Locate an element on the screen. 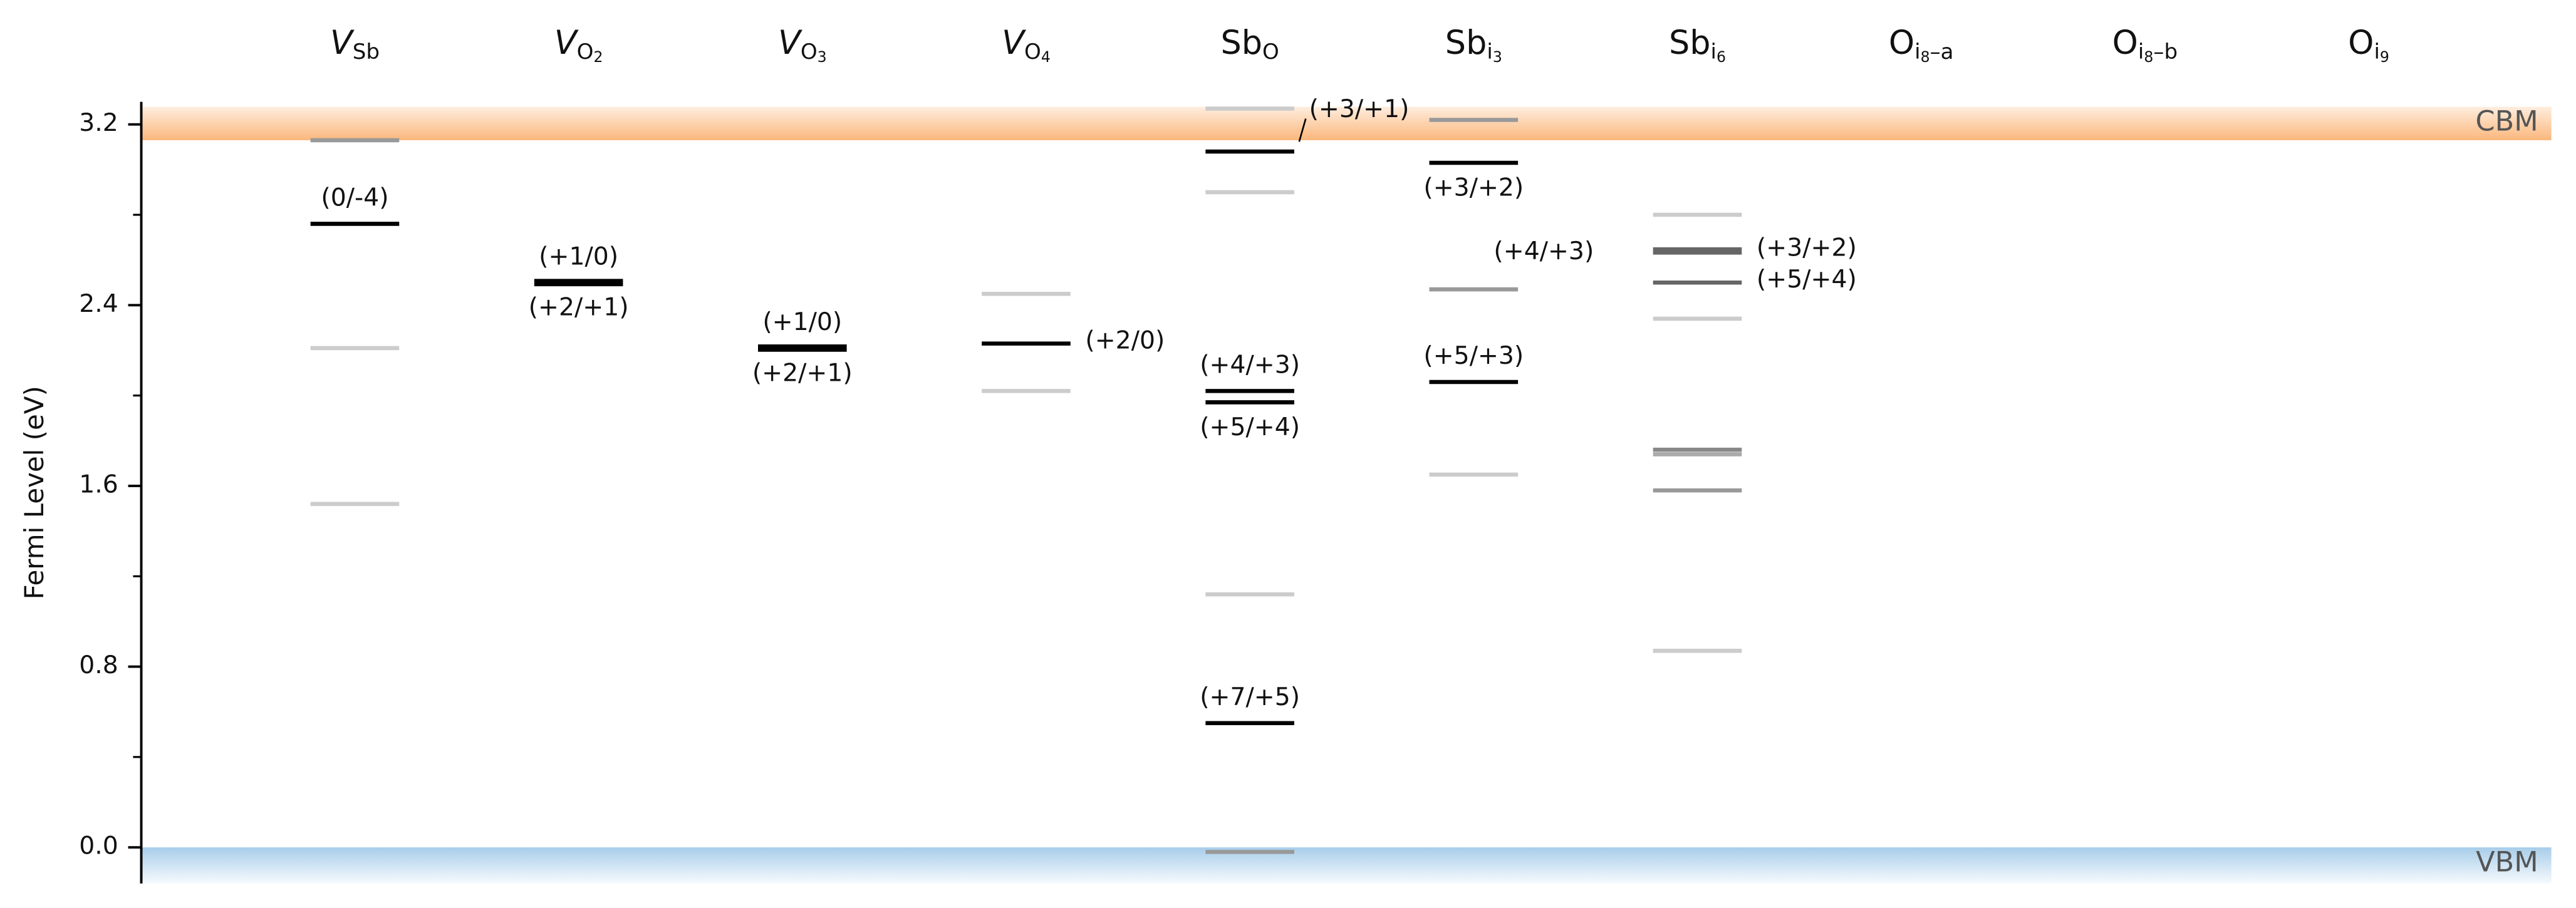 Image resolution: width=2576 pixels, height=908 pixels. cbm-label: CBM is located at coordinates (2507, 122).